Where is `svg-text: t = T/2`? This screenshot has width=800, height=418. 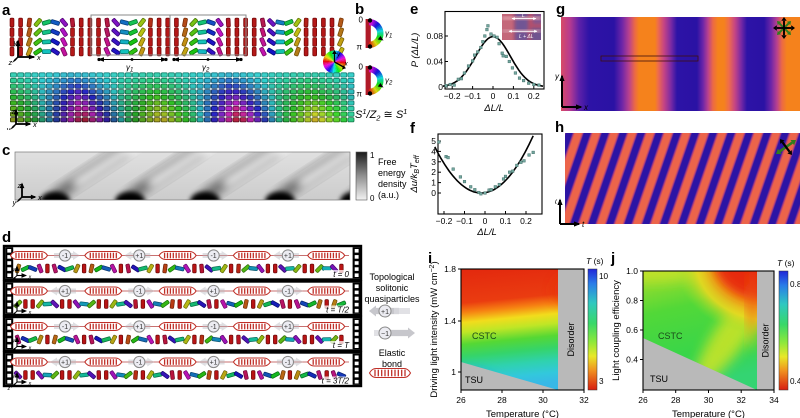 svg-text: t = T/2 is located at coordinates (337, 310).